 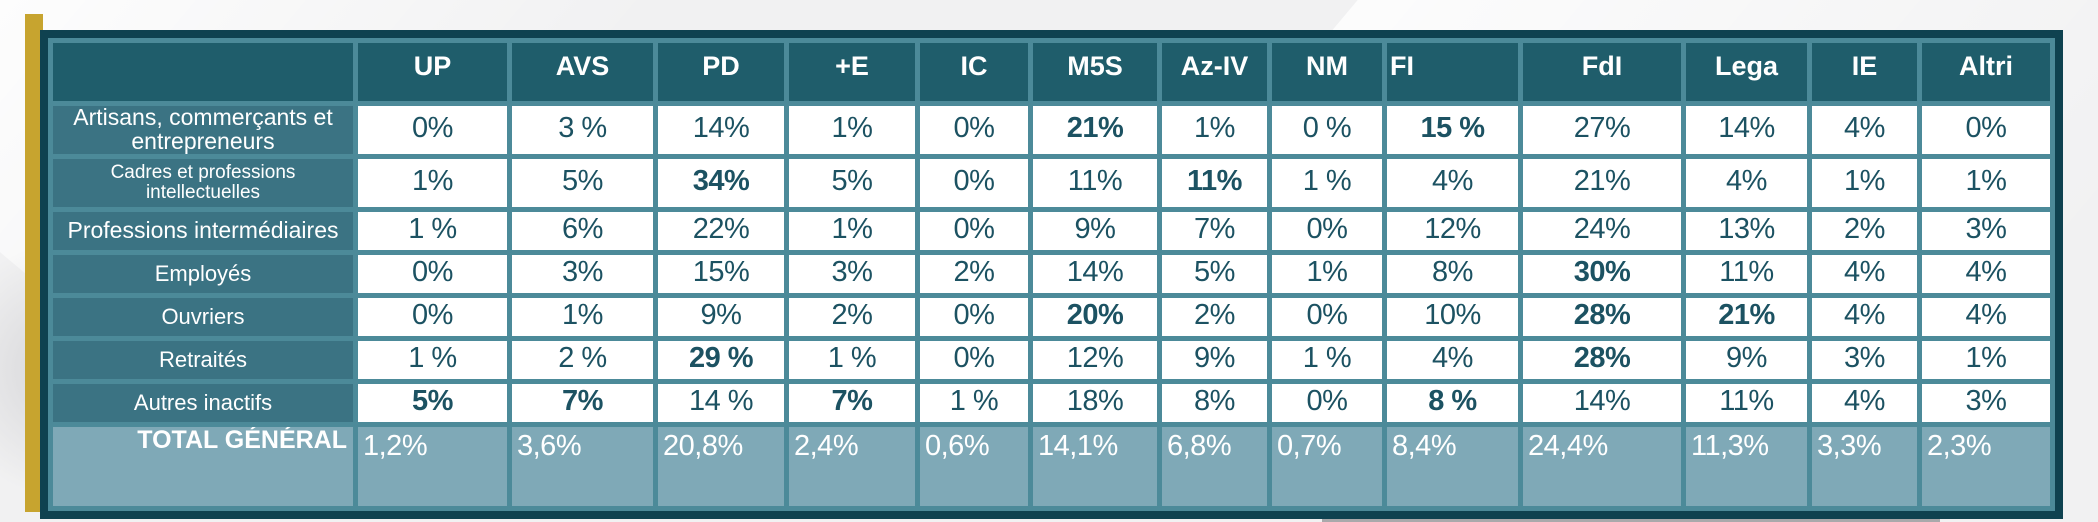 I want to click on row-label: Professions intermédiaires, so click(x=203, y=231).